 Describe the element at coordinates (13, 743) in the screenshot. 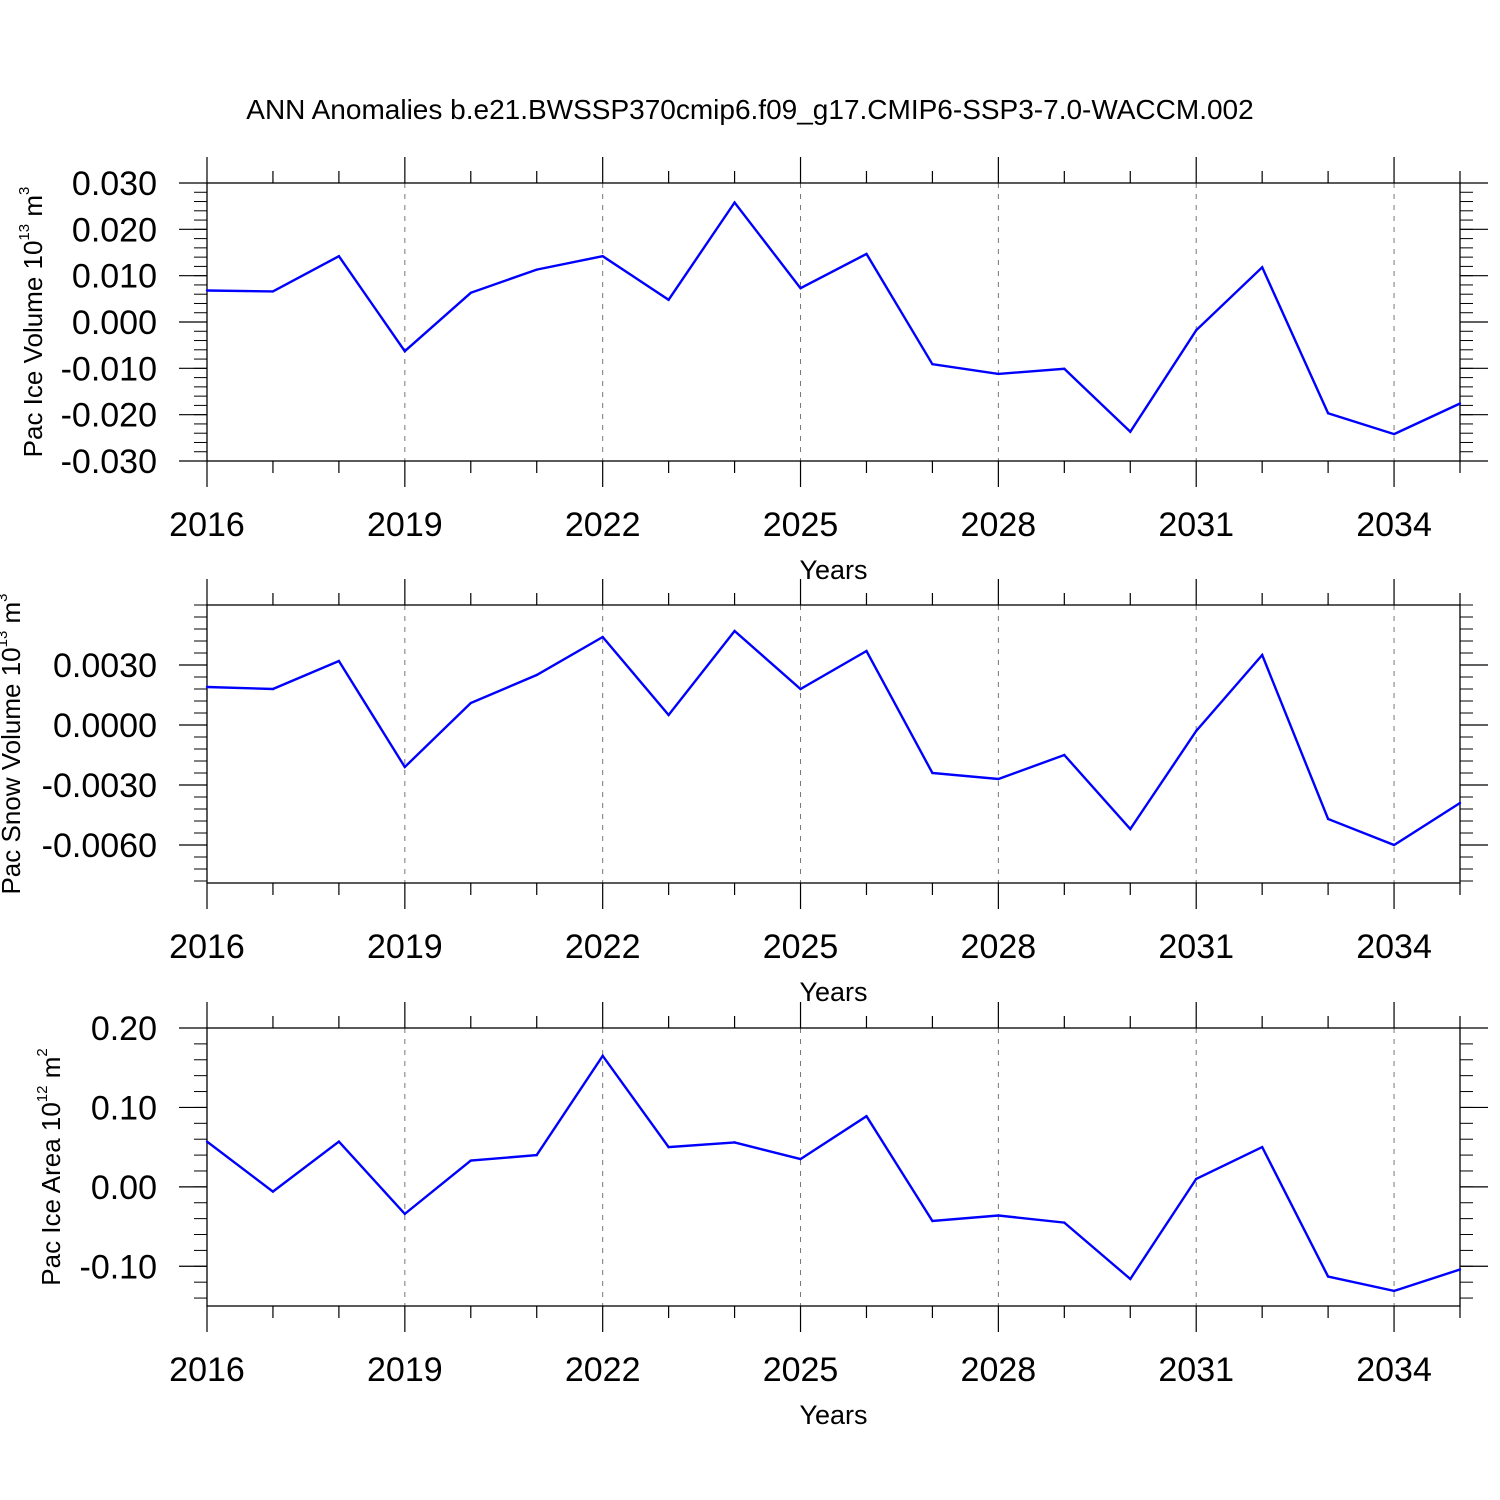

I see `y-axis-label: Pac Snow Volume 1013 m3` at that location.